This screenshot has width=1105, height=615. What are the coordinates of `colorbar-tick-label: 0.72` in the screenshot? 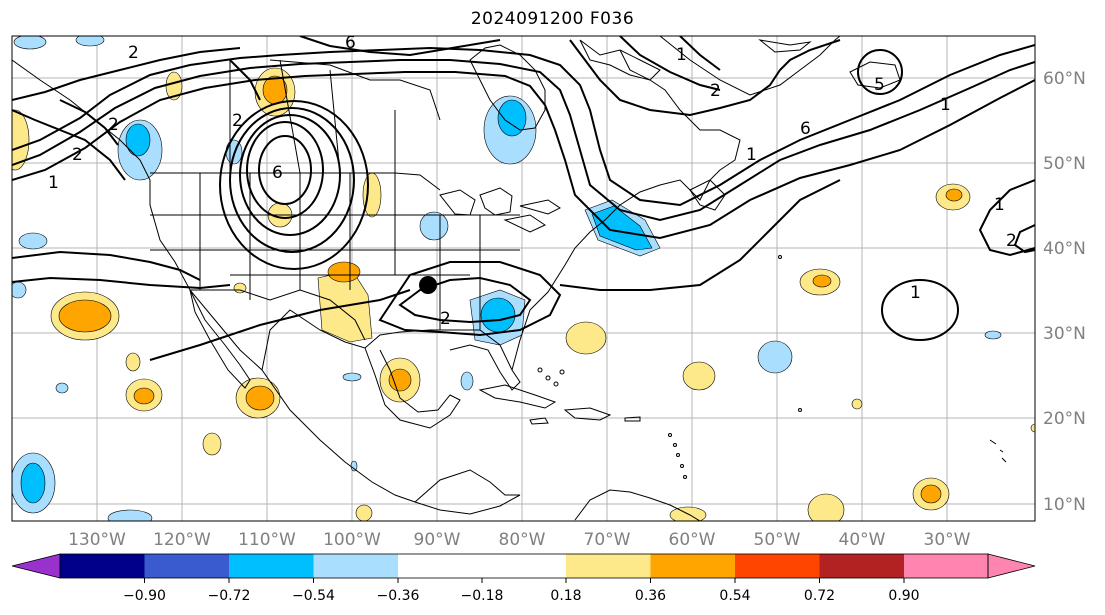 It's located at (819, 596).